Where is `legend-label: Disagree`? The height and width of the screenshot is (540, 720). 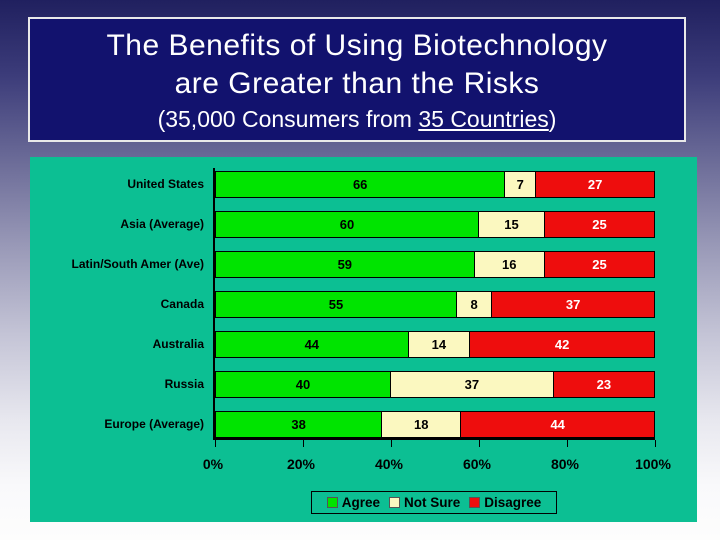 legend-label: Disagree is located at coordinates (513, 502).